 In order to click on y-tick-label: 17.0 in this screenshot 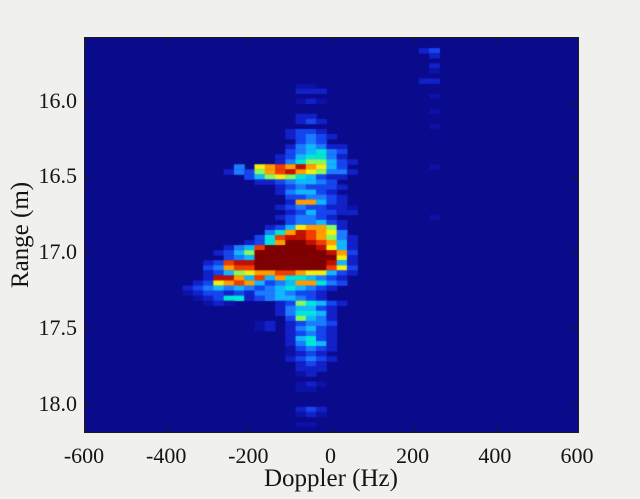, I will do `click(58, 252)`.